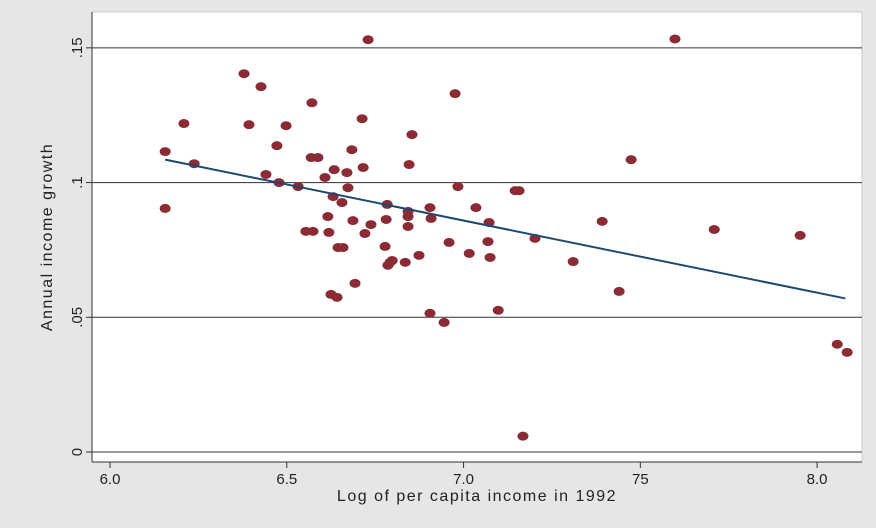 This screenshot has height=528, width=876. Describe the element at coordinates (640, 479) in the screenshot. I see `x-tick-label: 75` at that location.